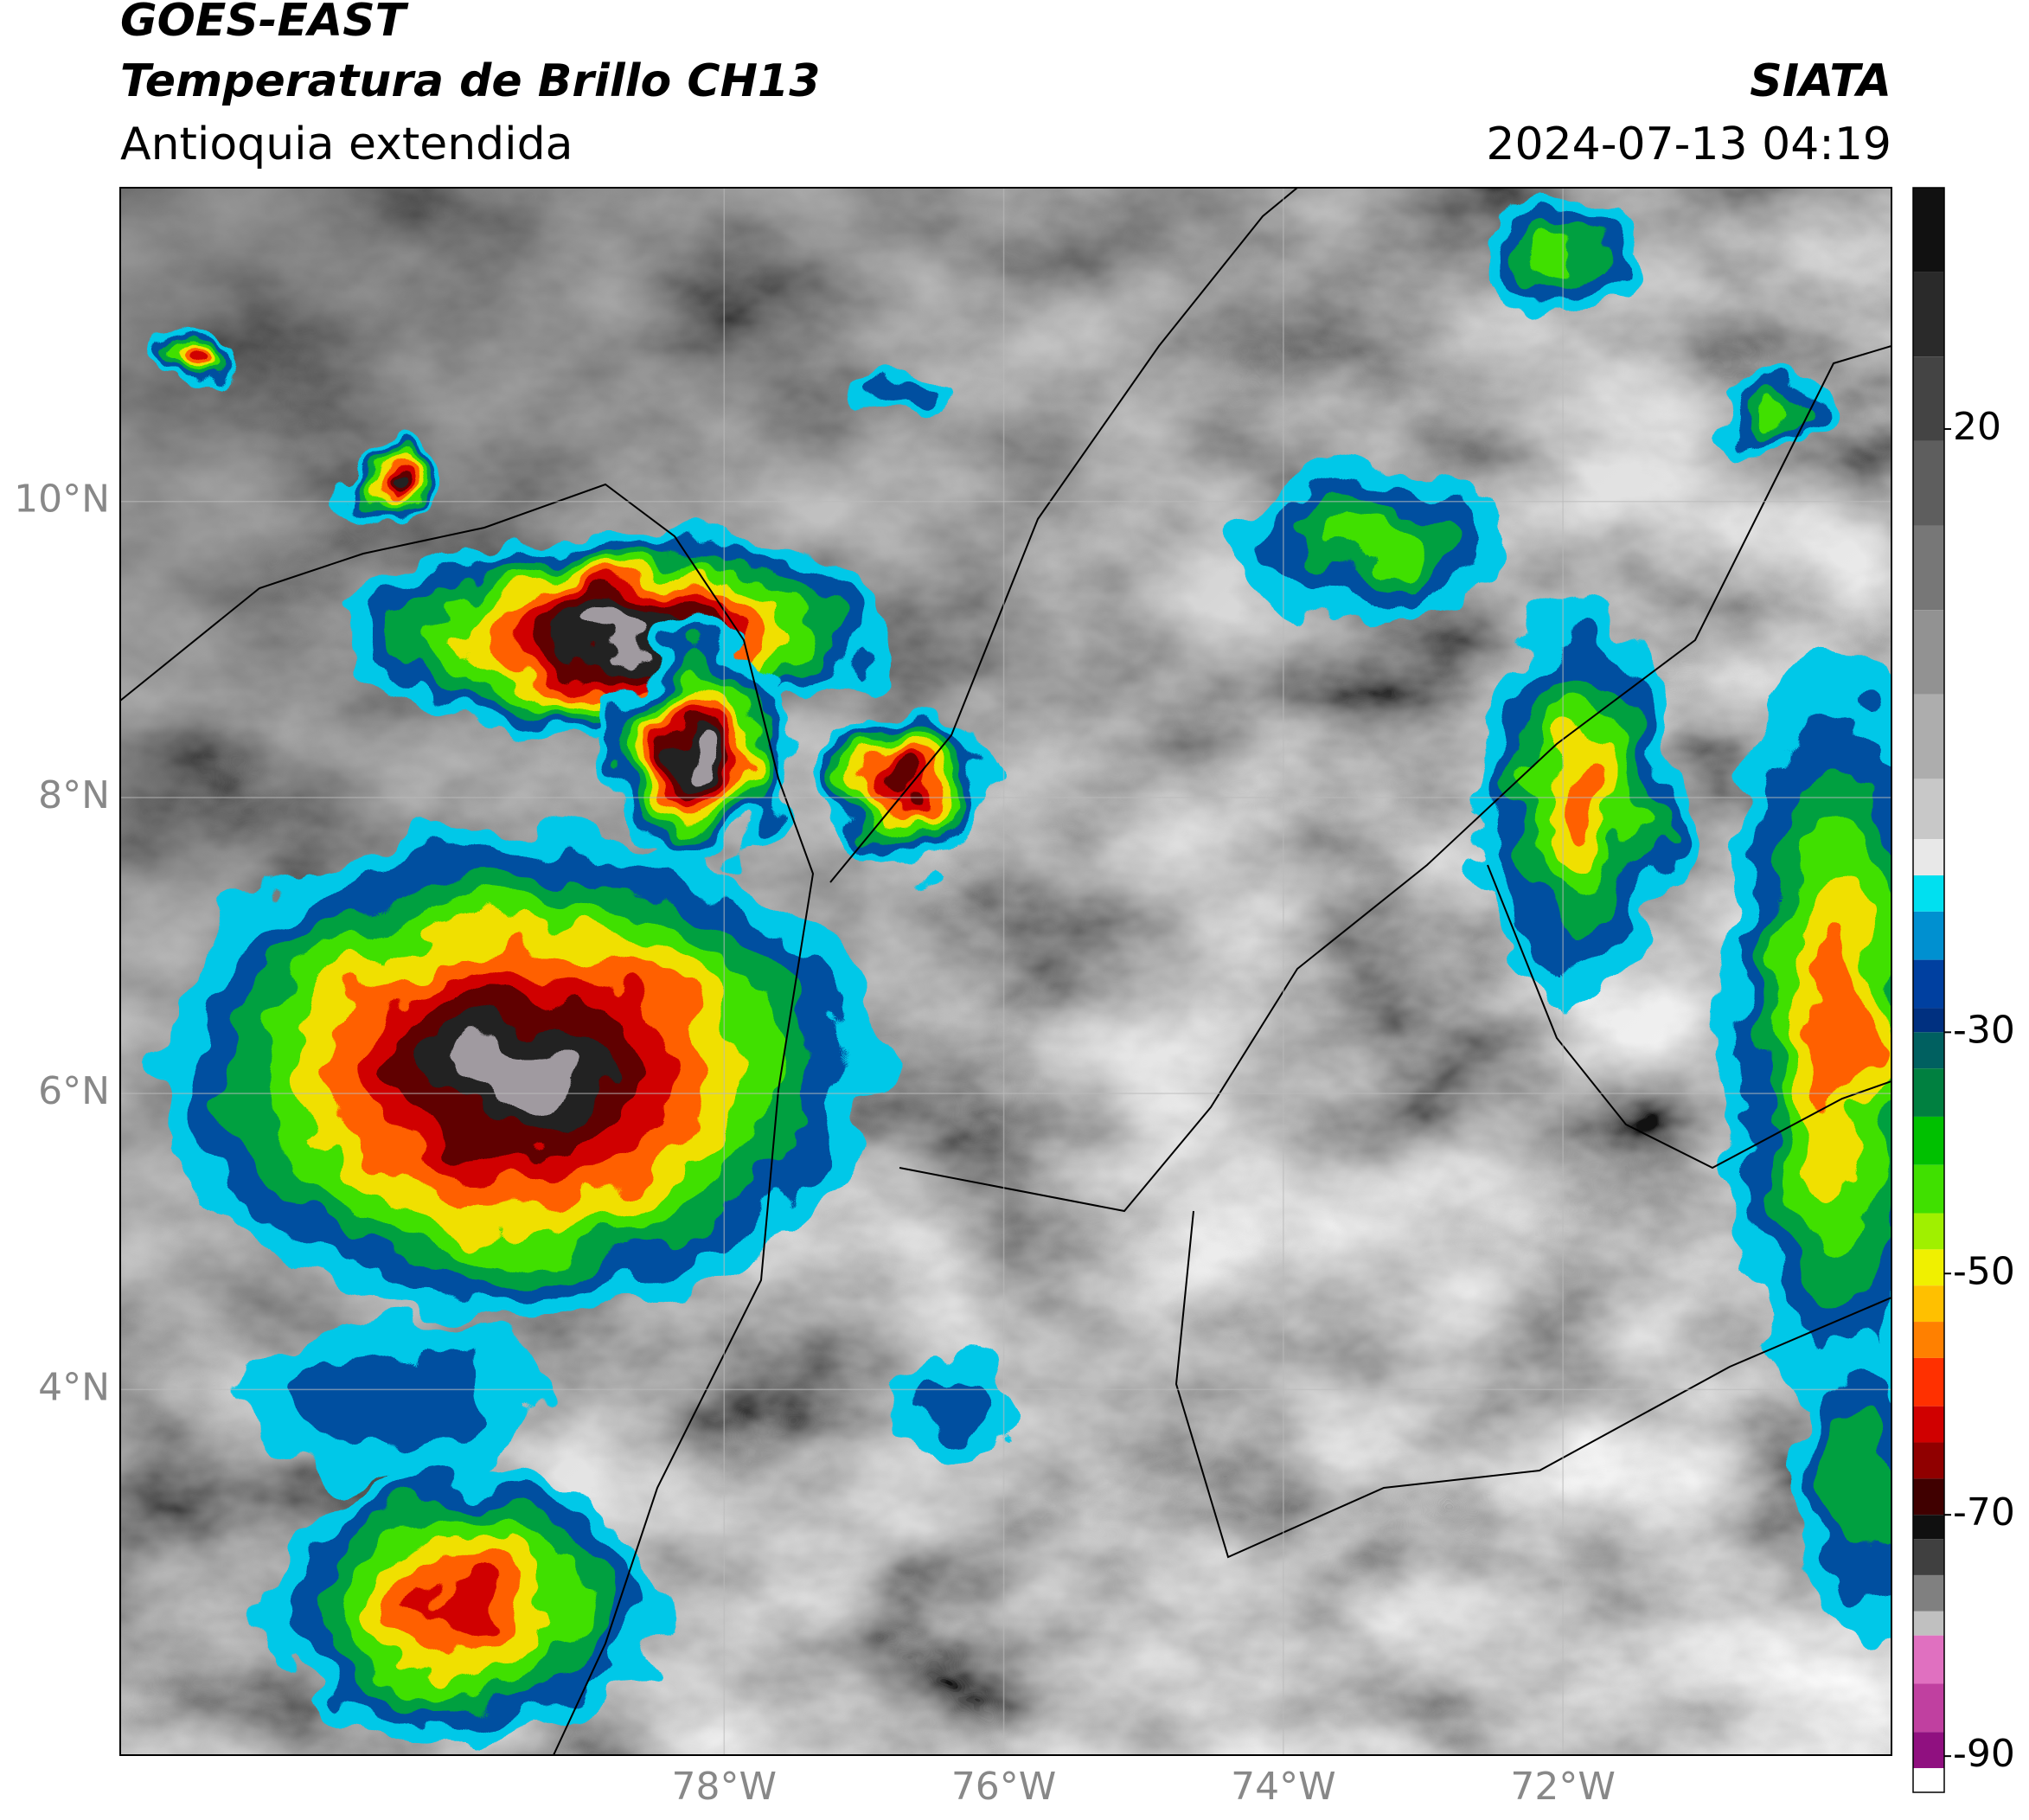 The image size is (2029, 1820). What do you see at coordinates (264, 23) in the screenshot?
I see `title: GOES-EAST` at bounding box center [264, 23].